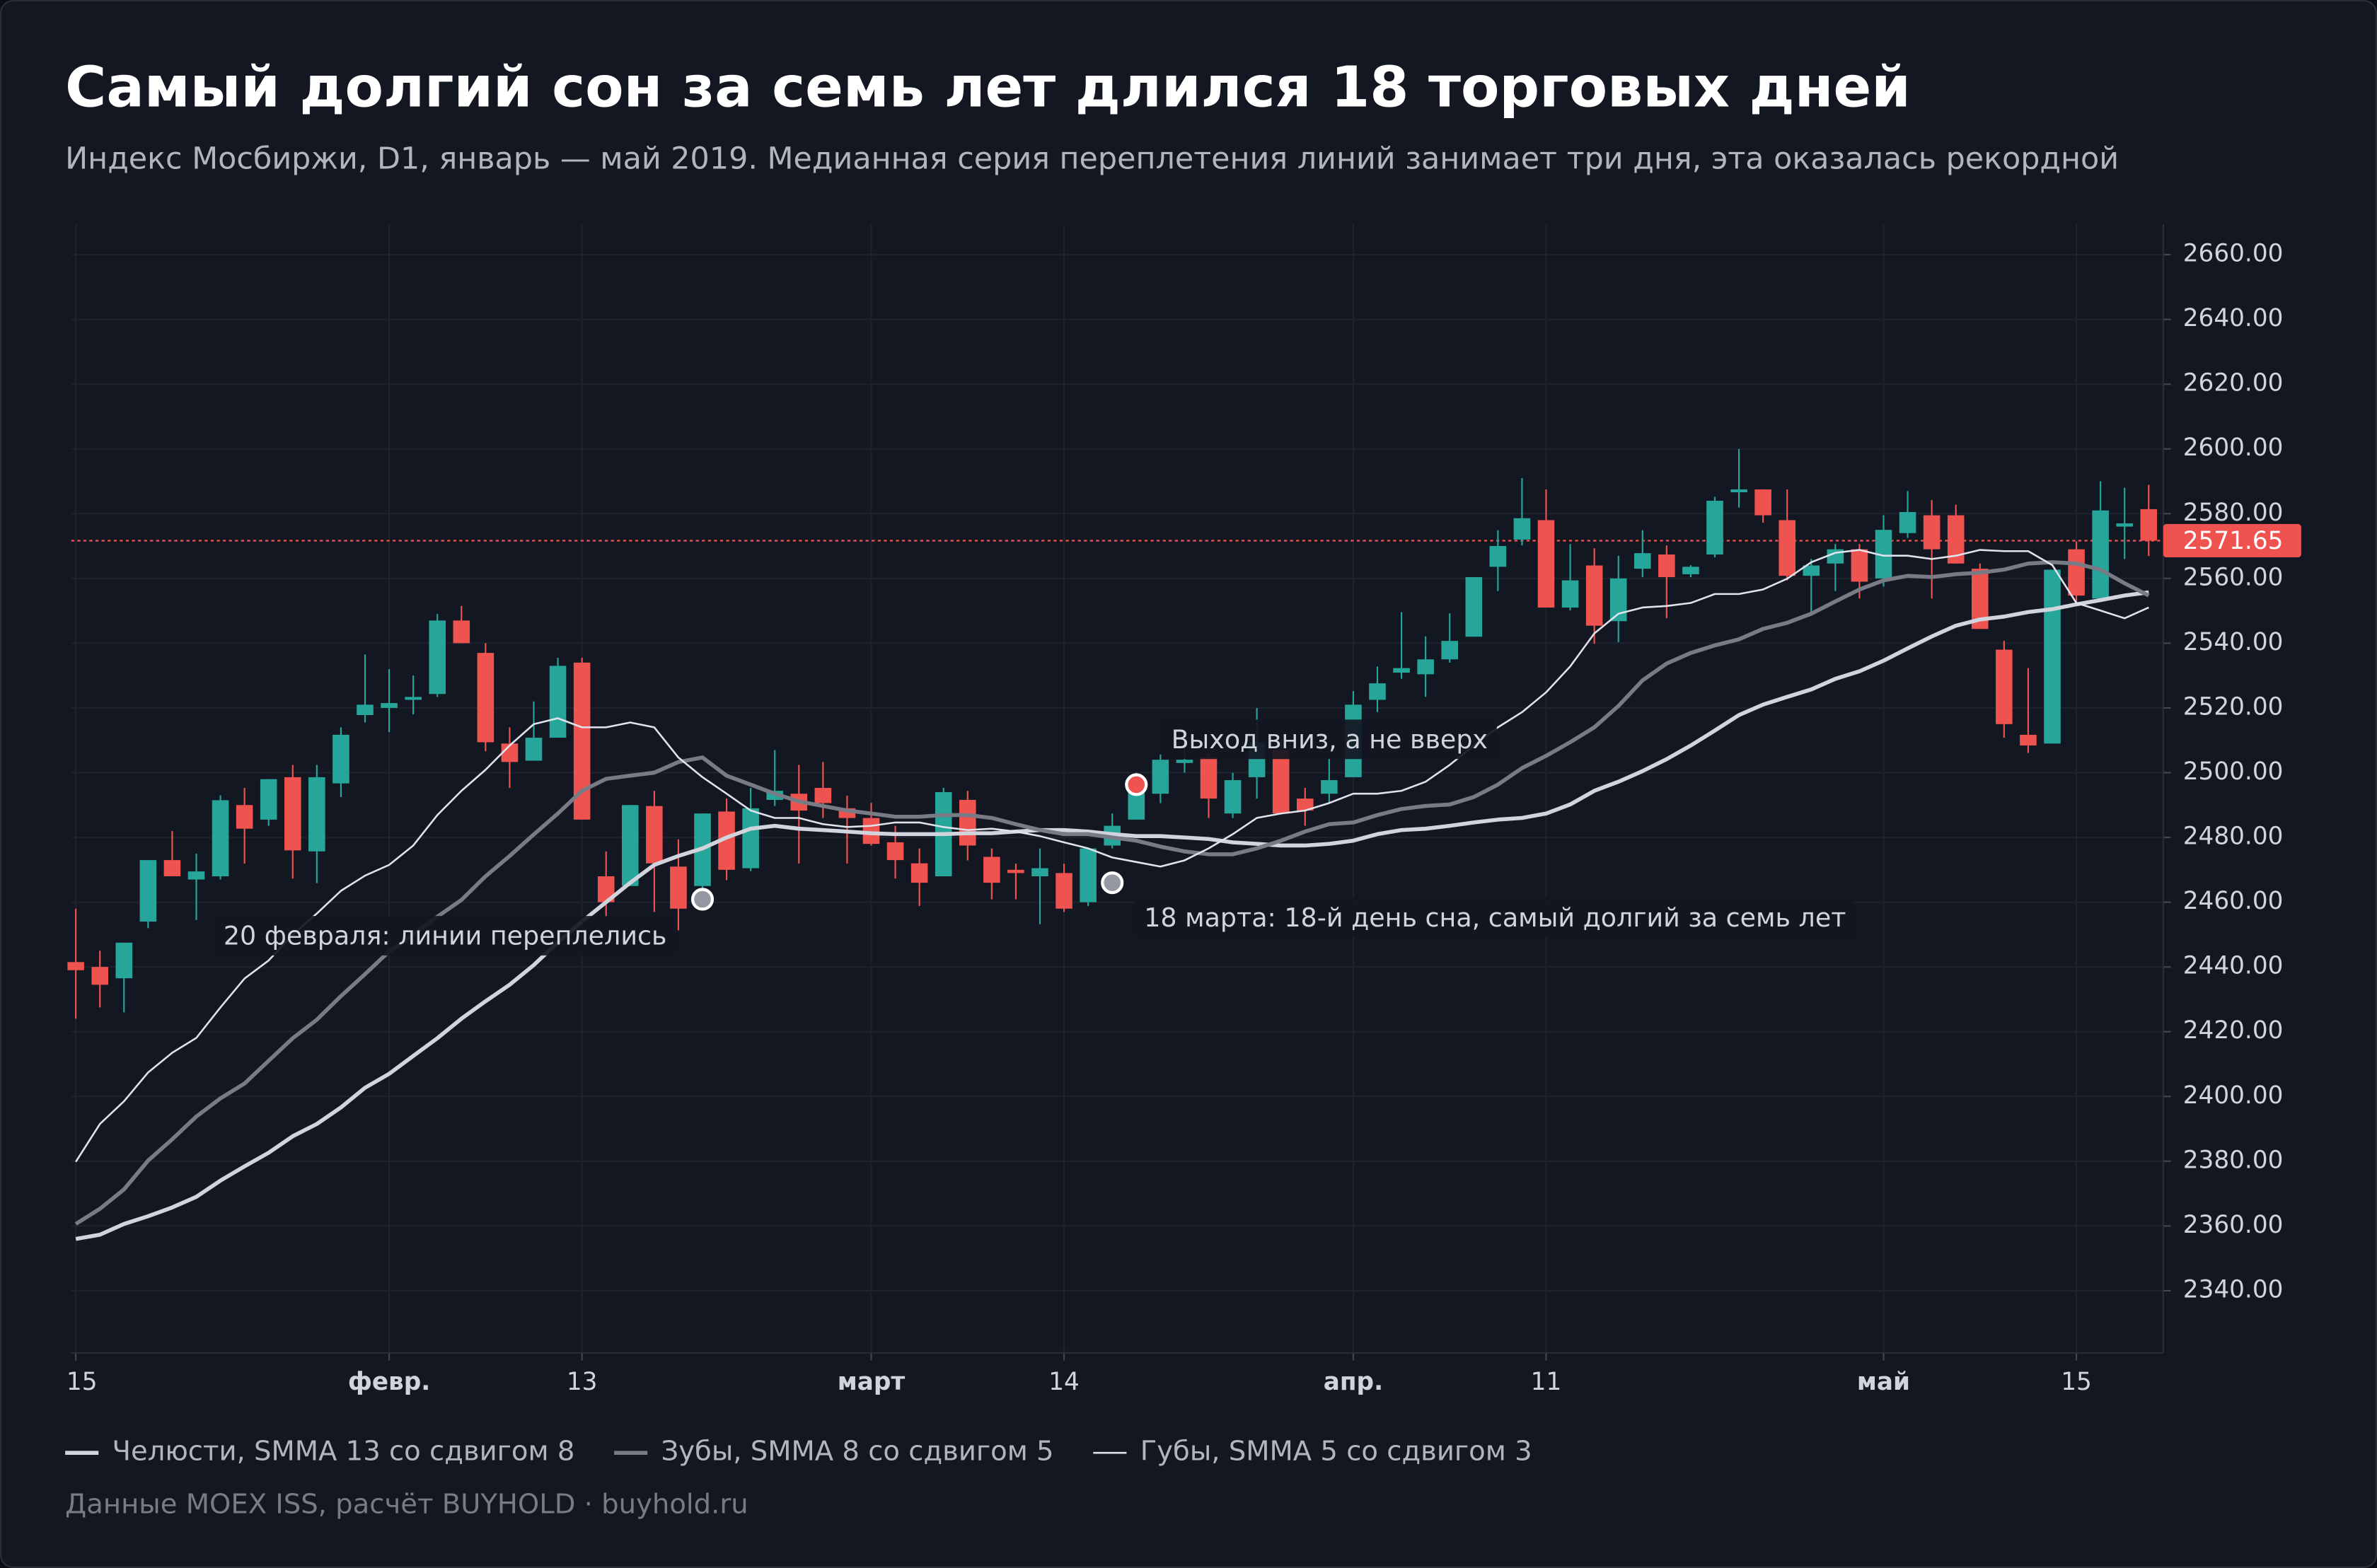 The height and width of the screenshot is (1568, 2377). I want to click on y-tick-label: 2340.00, so click(2233, 1289).